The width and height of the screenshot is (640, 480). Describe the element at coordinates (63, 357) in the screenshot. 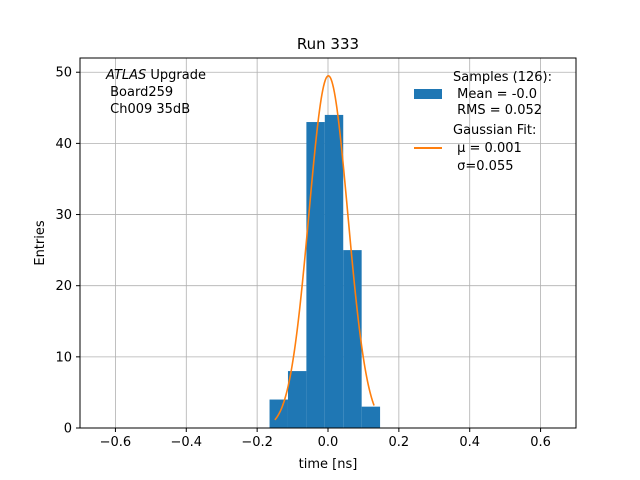

I see `y-tick-label-1: 10` at that location.